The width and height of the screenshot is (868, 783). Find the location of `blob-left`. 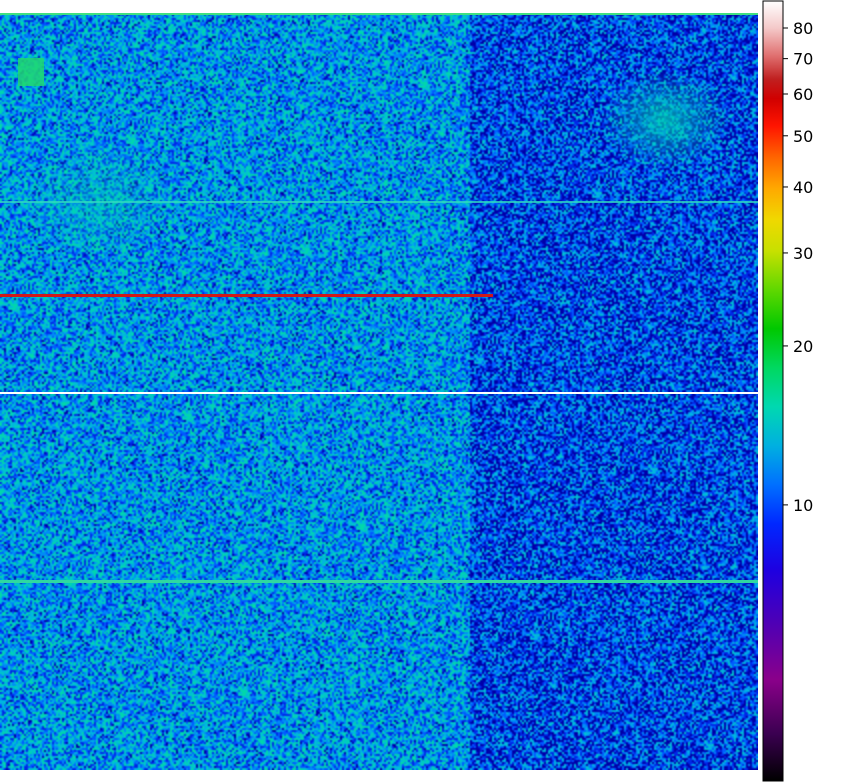

blob-left is located at coordinates (100, 200).